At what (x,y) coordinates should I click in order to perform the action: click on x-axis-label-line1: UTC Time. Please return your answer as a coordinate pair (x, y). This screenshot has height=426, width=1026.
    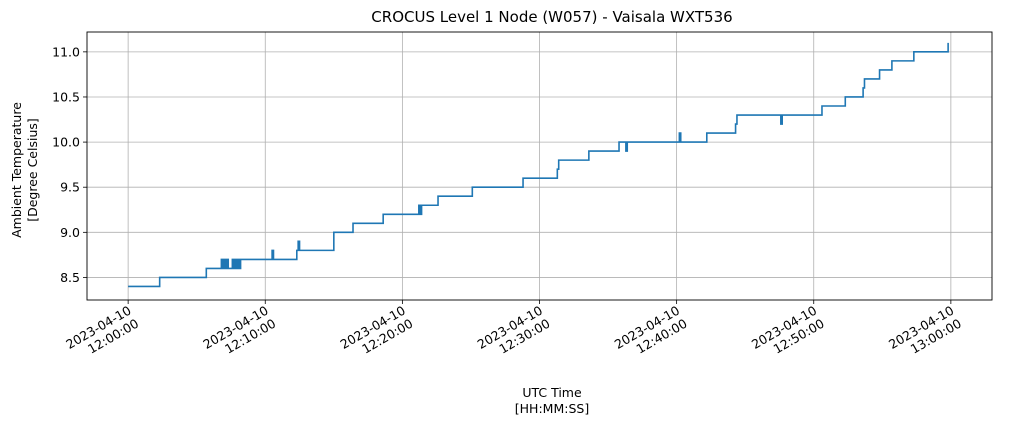
    Looking at the image, I should click on (552, 392).